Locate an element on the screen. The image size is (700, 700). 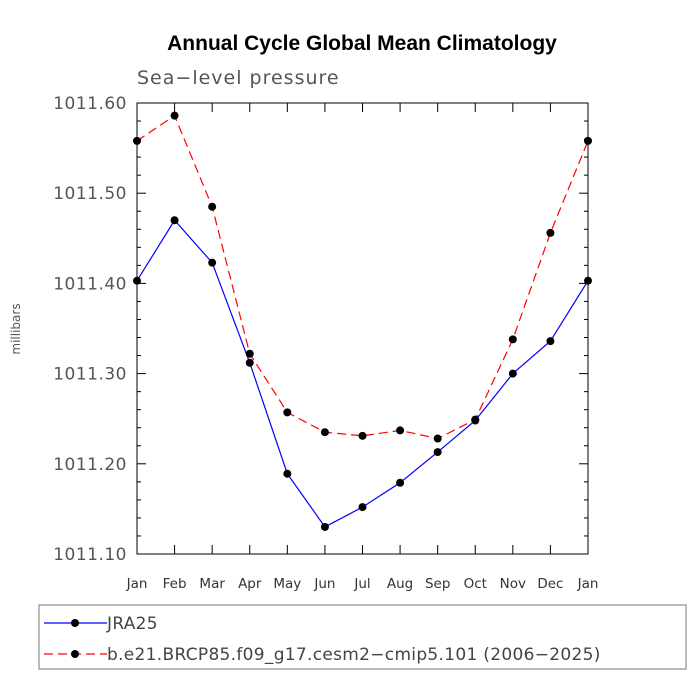
x-tick-label: May is located at coordinates (287, 584).